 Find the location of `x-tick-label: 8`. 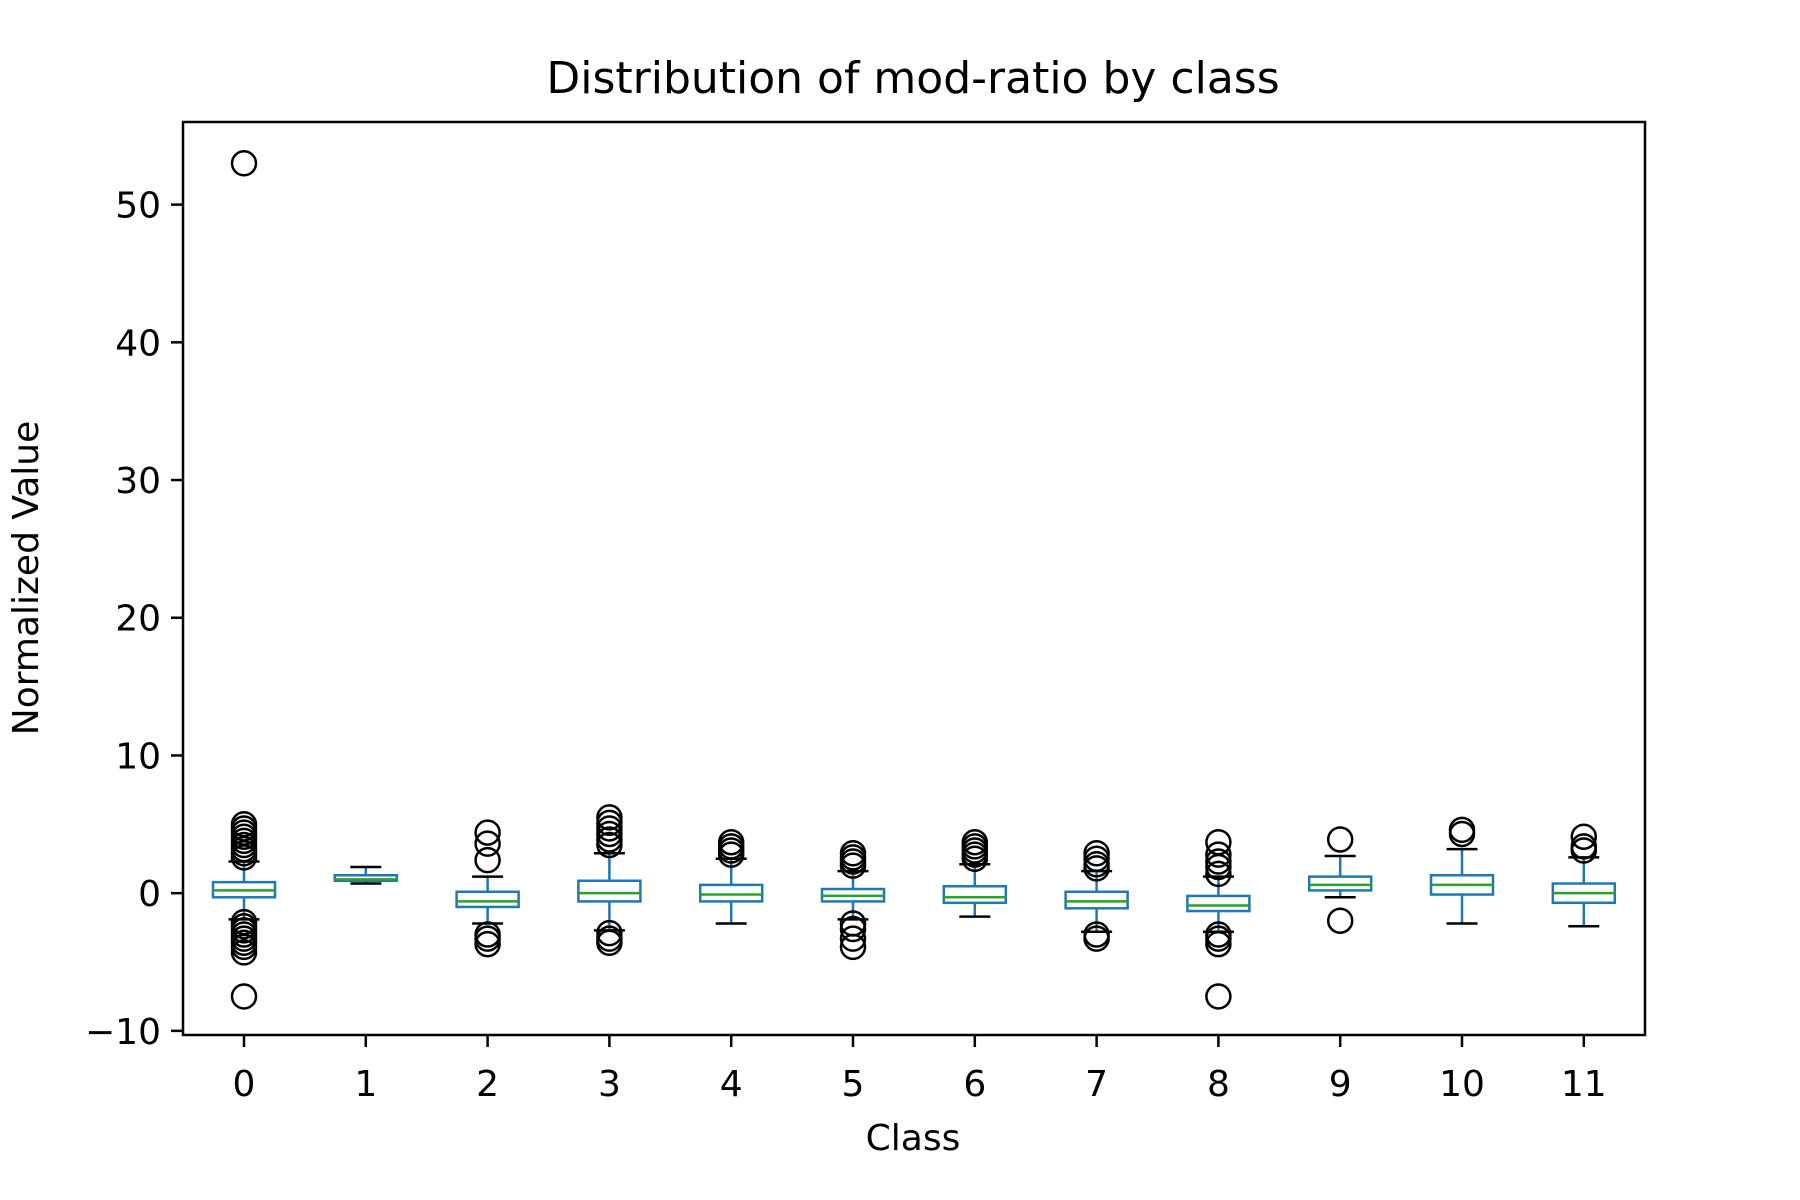

x-tick-label: 8 is located at coordinates (1218, 1084).